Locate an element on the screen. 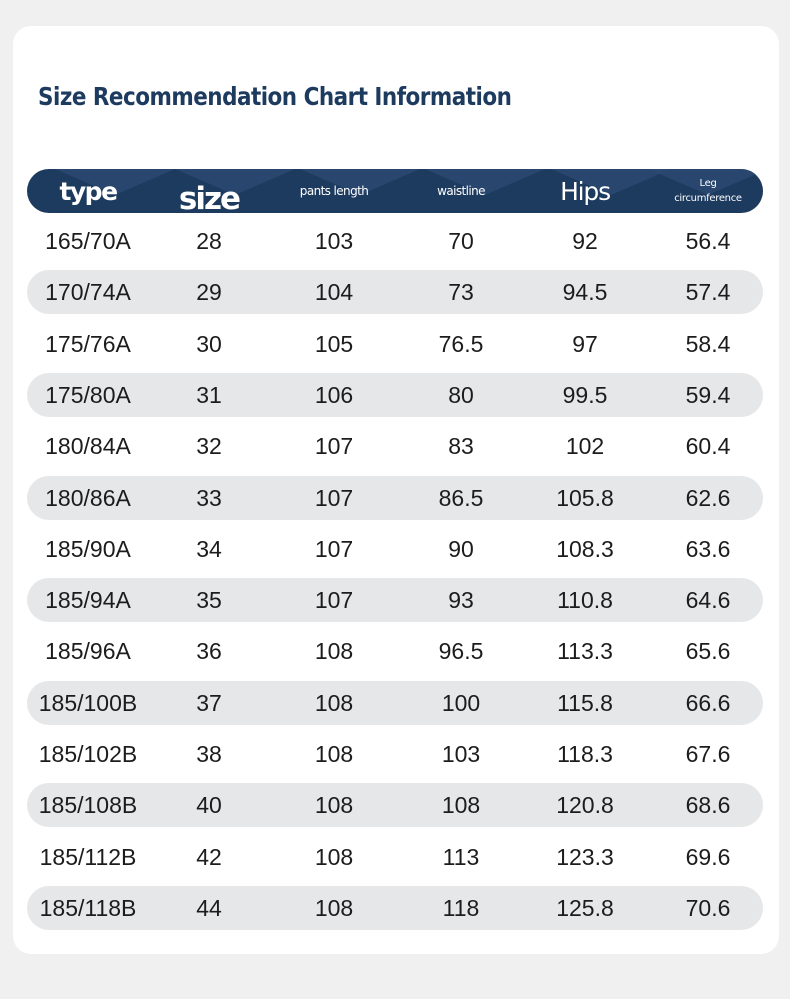  table-row: 185/102B 38 108 103 118.3 67.6 is located at coordinates (395, 754).